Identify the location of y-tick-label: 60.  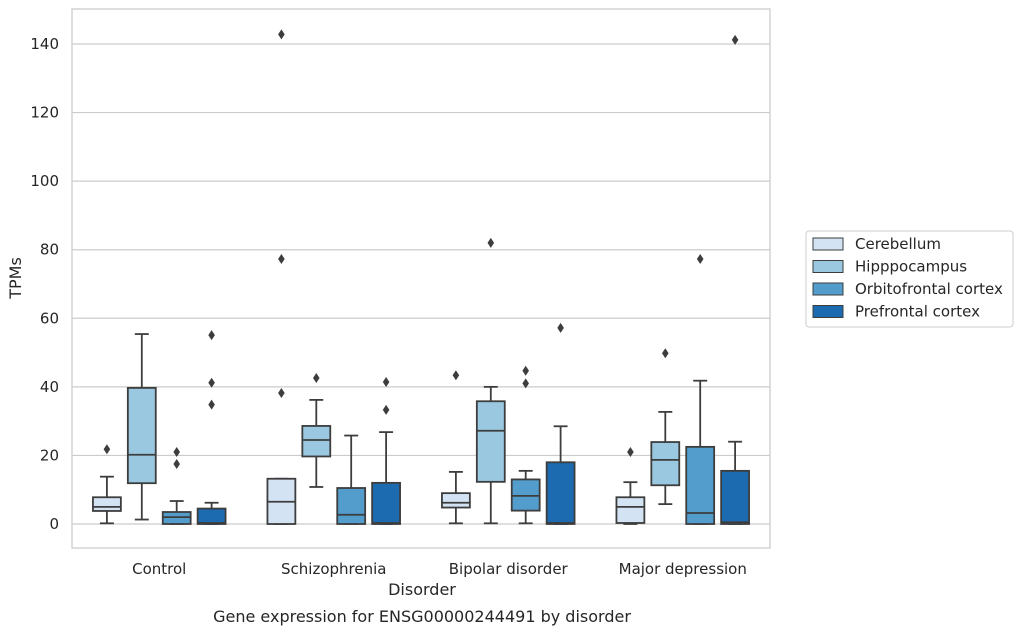
(49, 318).